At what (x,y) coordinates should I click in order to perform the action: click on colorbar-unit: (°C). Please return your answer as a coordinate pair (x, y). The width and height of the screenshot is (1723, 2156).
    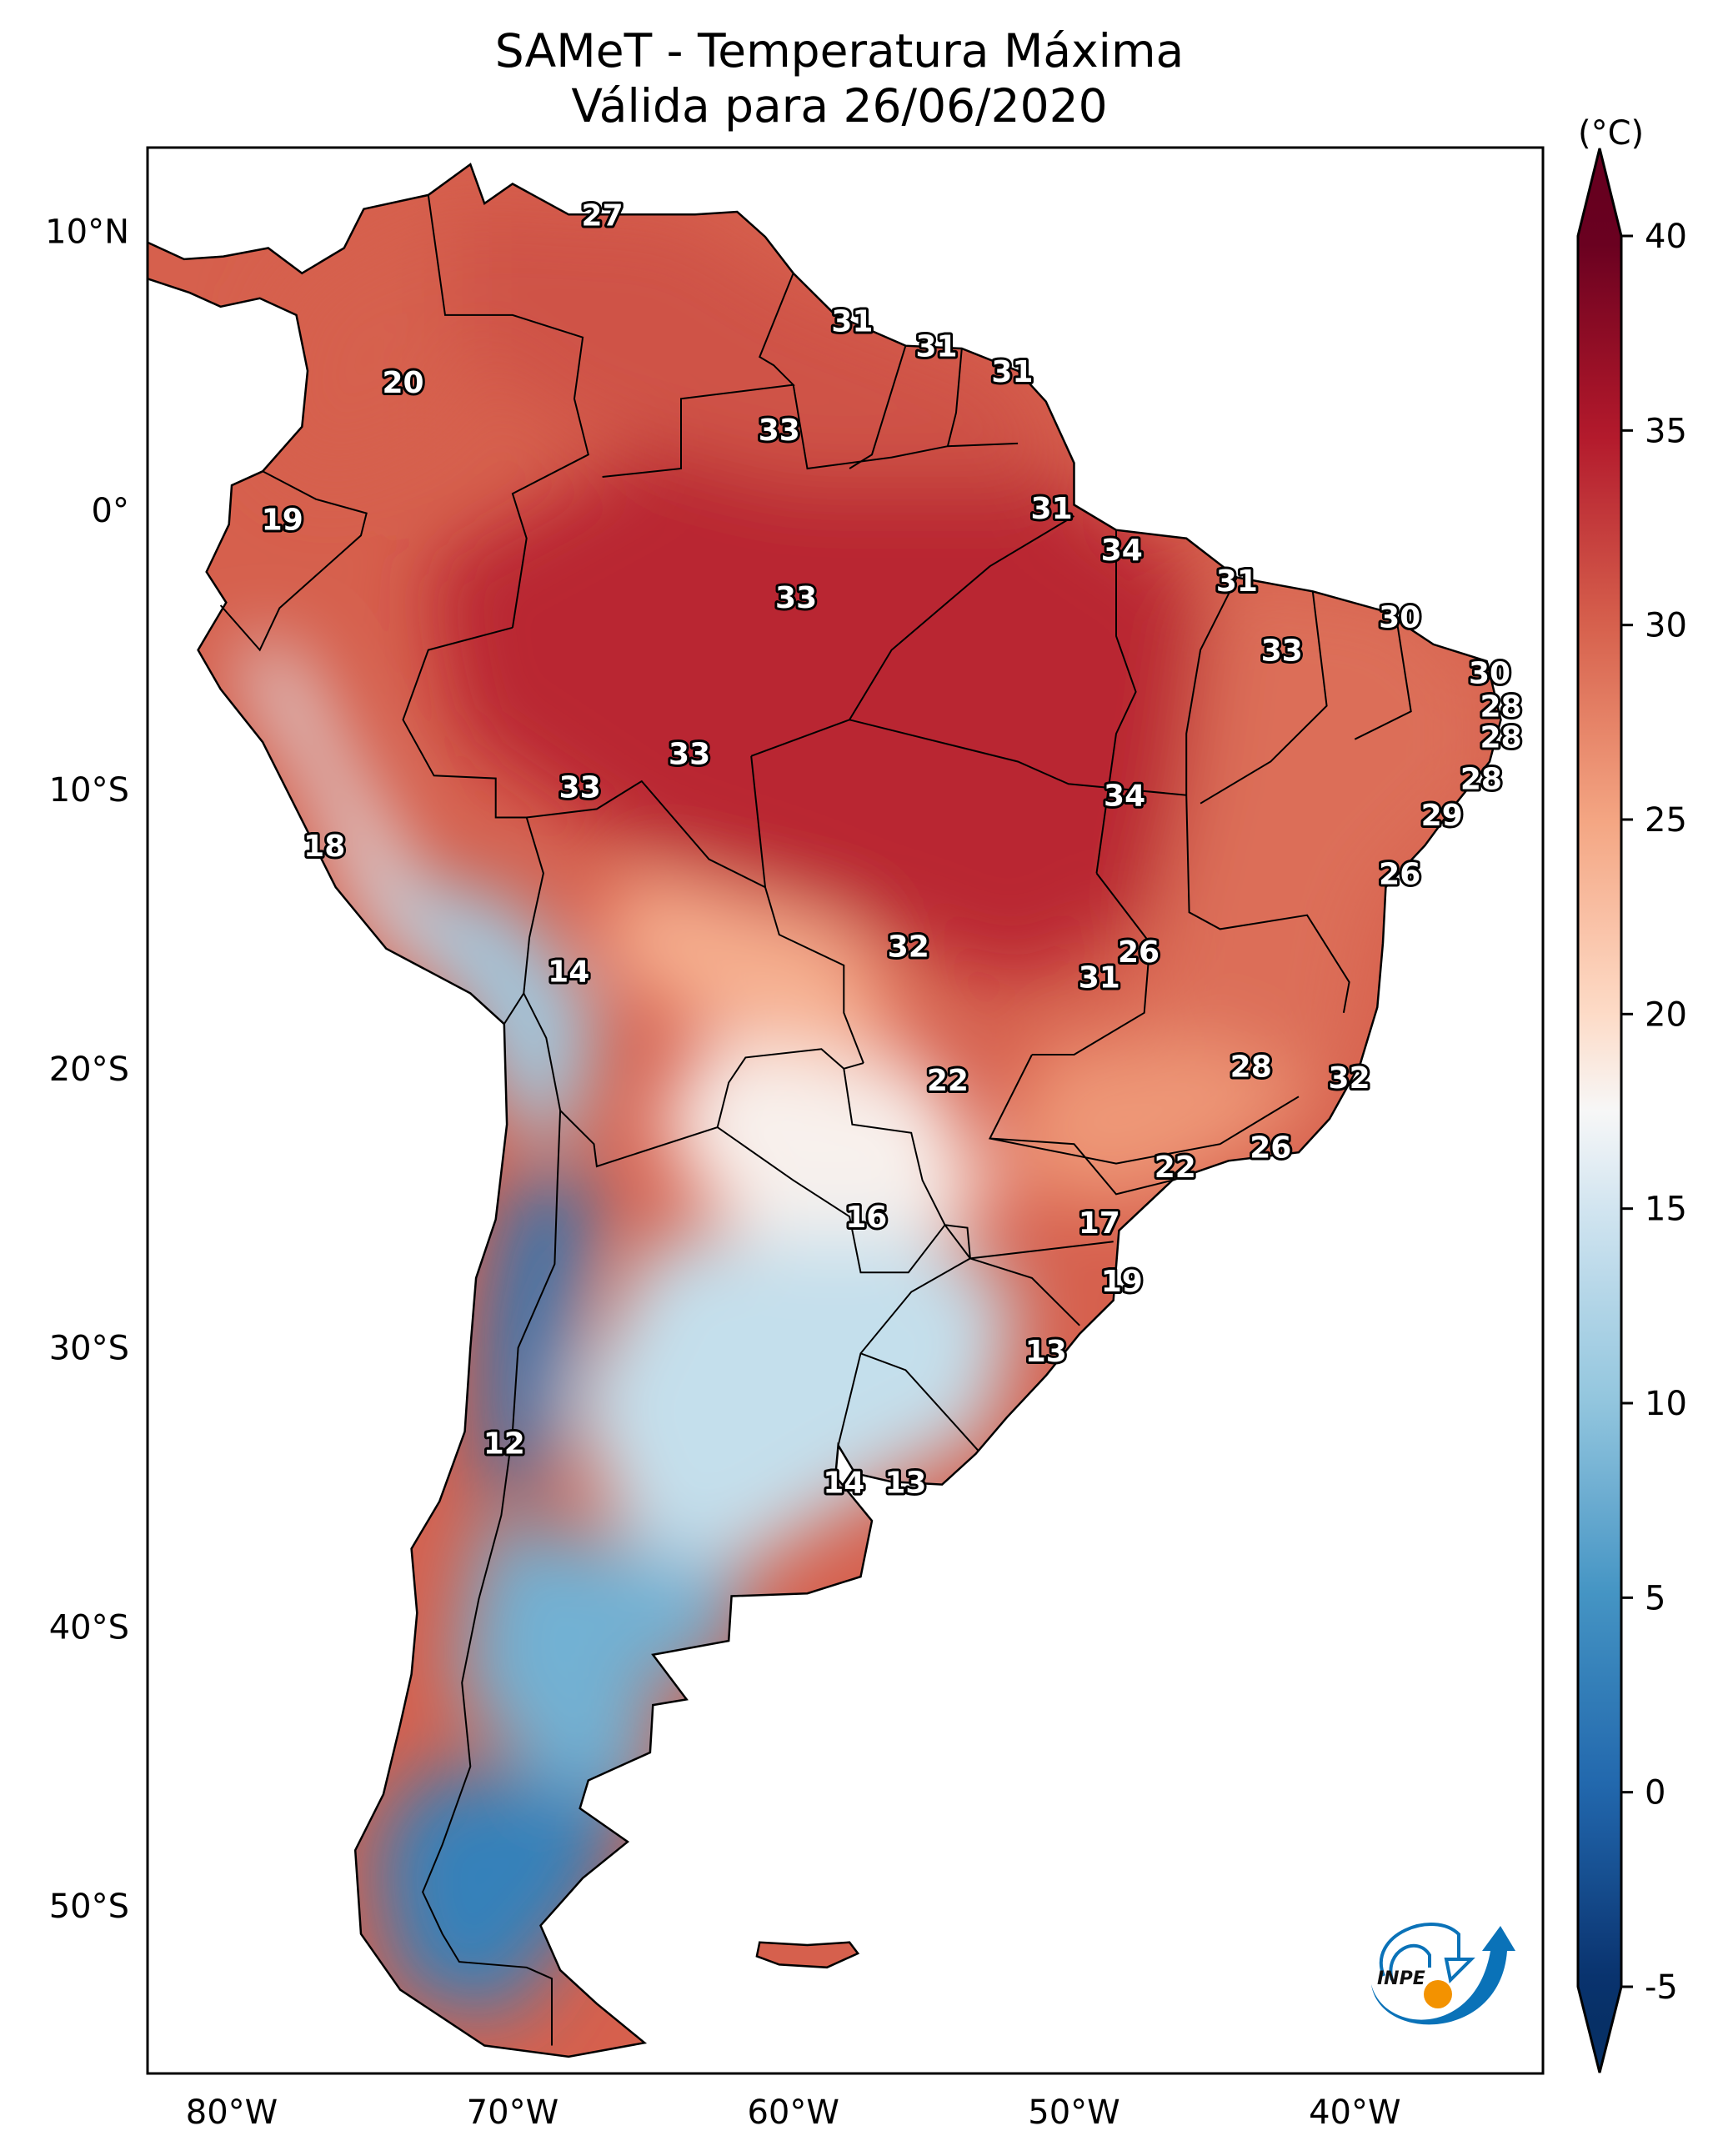
    Looking at the image, I should click on (1611, 133).